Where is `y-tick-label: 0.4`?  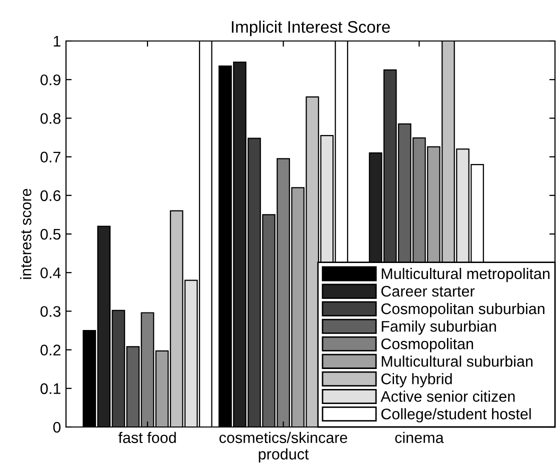
y-tick-label: 0.4 is located at coordinates (50, 272).